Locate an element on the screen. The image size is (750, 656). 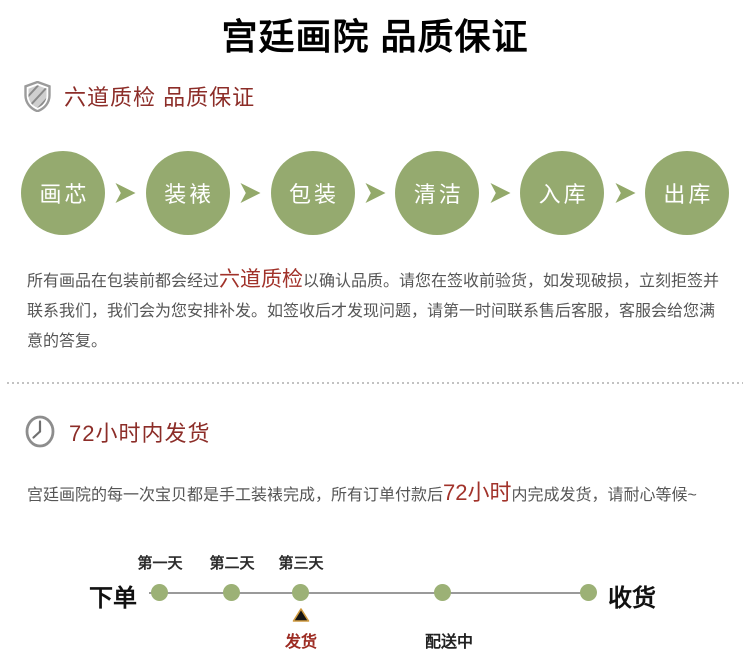
qc-step-circle: 包装 is located at coordinates (312, 193).